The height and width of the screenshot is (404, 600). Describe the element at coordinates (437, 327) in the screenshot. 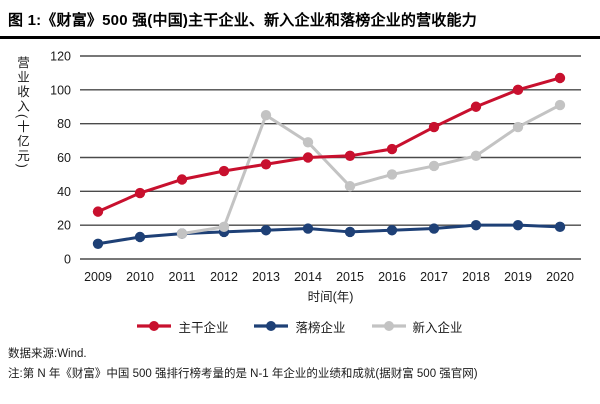

I see `legend-label: 新入企业` at that location.